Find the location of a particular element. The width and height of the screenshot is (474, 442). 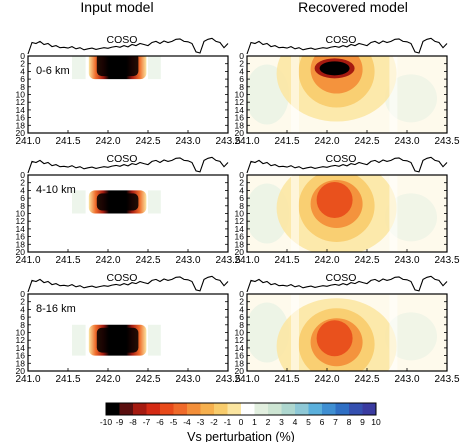

y-tick-label: 2 is located at coordinates (22, 183).